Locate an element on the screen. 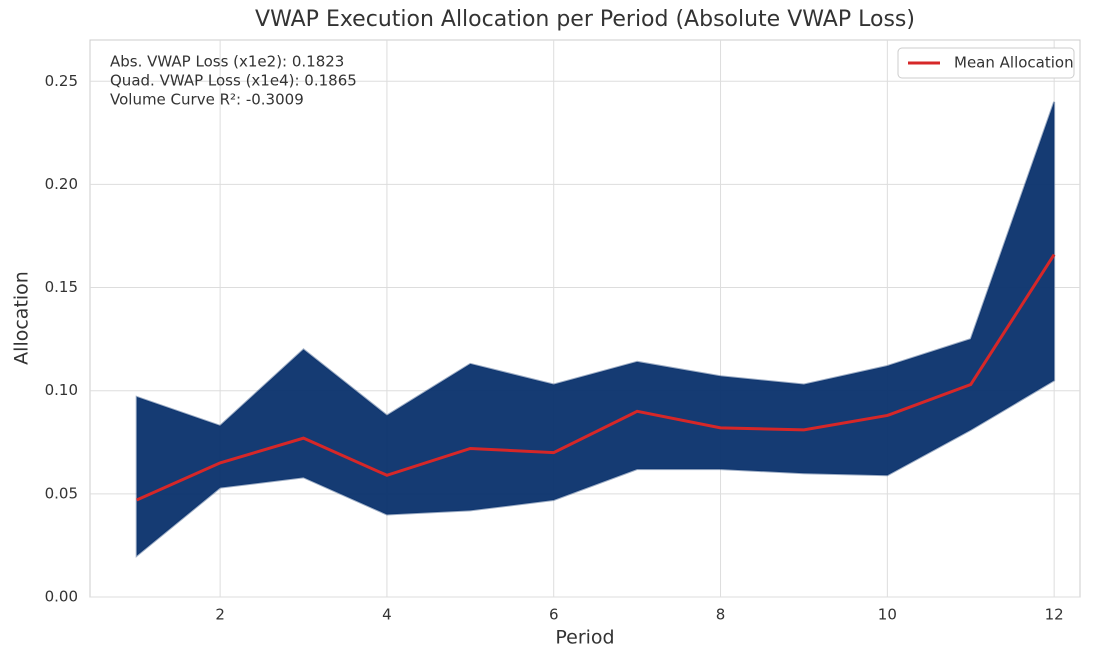 This screenshot has width=1097, height=653. y-tick-label: 0.10 is located at coordinates (61, 390).